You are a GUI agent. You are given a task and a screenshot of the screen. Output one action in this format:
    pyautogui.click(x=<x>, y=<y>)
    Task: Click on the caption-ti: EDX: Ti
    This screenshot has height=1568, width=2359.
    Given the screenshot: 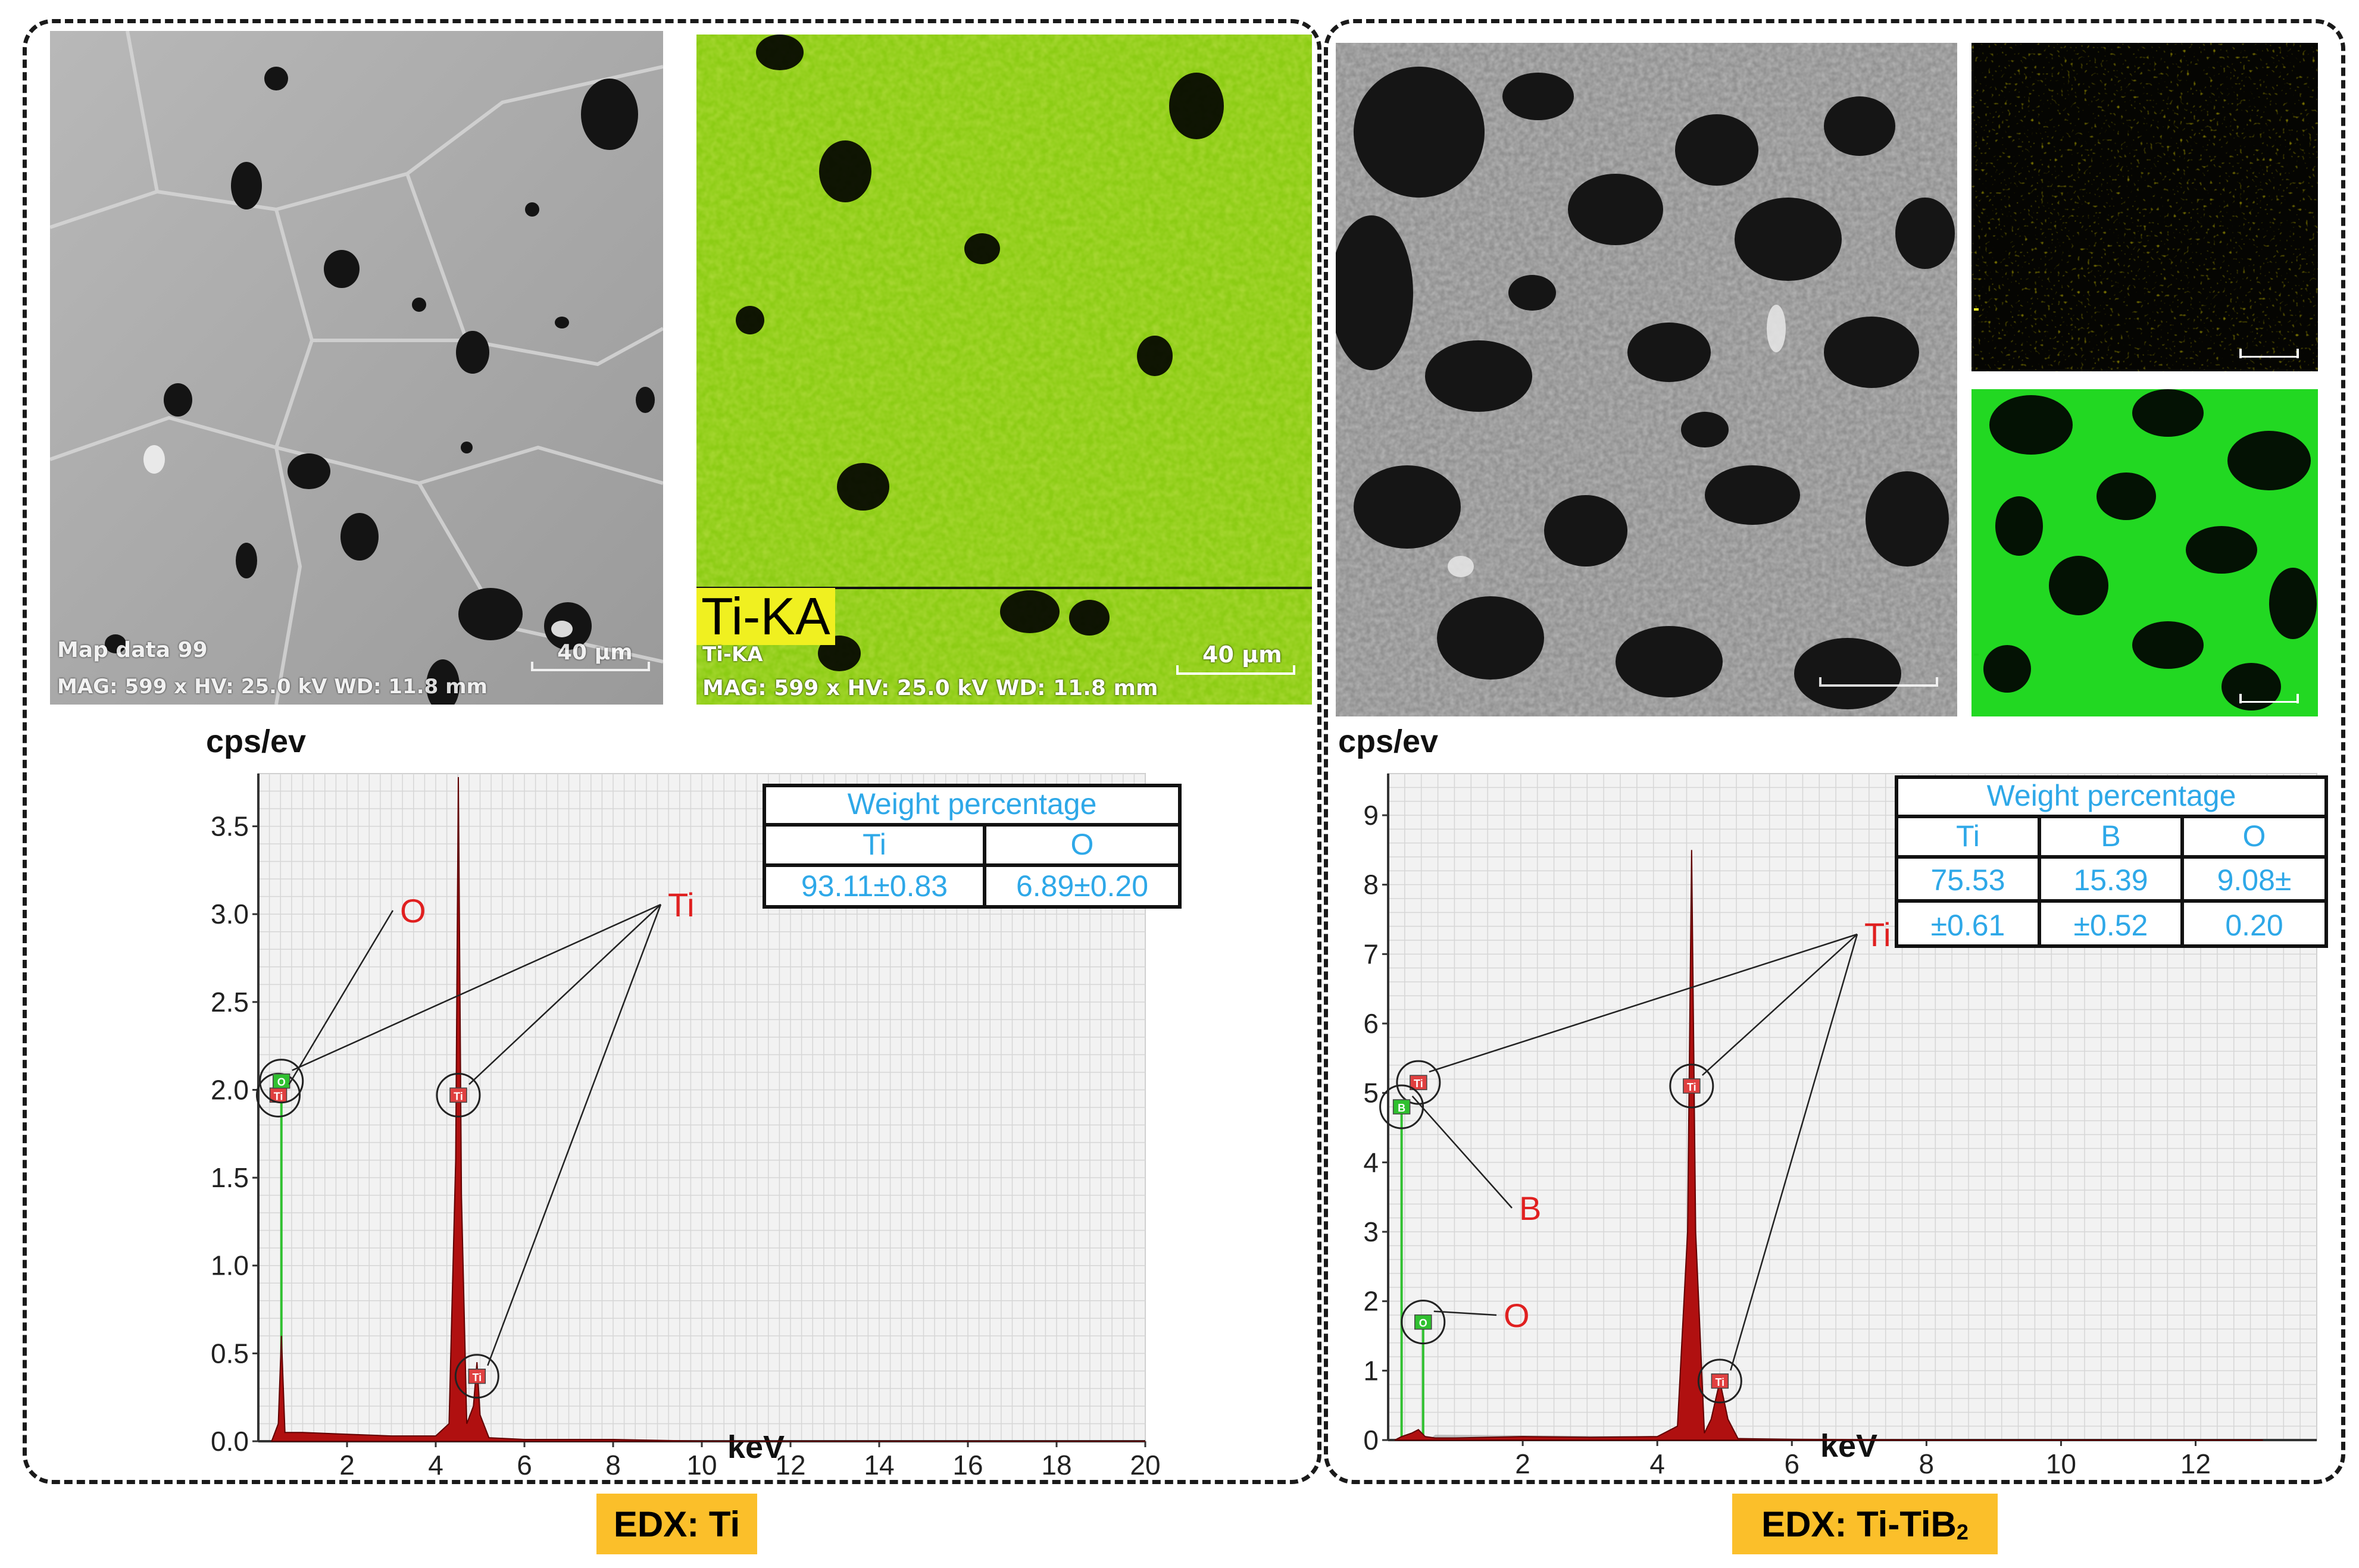 What is the action you would take?
    pyautogui.click(x=676, y=1524)
    